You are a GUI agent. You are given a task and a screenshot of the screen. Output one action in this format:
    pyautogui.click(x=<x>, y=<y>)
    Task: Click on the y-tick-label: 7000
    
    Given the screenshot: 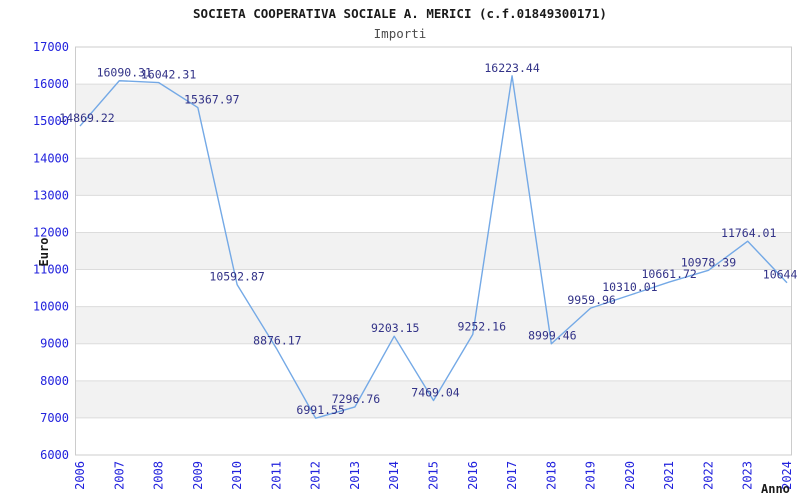 What is the action you would take?
    pyautogui.click(x=54, y=418)
    